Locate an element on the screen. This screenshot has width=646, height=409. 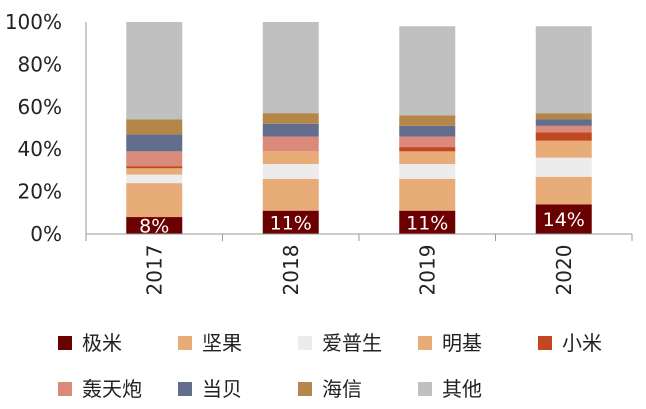
legend-label: 轰天炮 is located at coordinates (112, 389).